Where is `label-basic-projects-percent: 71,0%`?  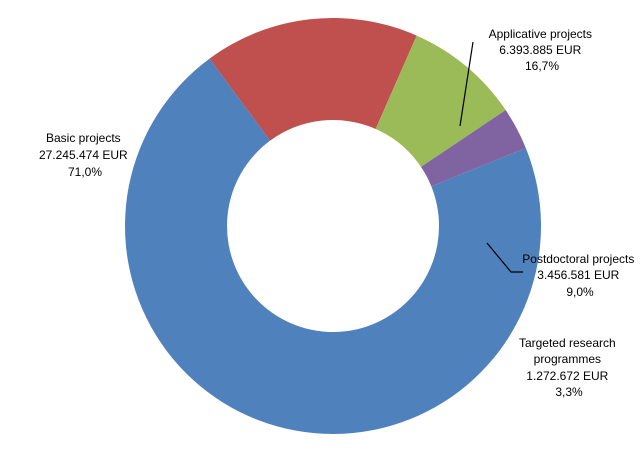 label-basic-projects-percent: 71,0% is located at coordinates (85, 172).